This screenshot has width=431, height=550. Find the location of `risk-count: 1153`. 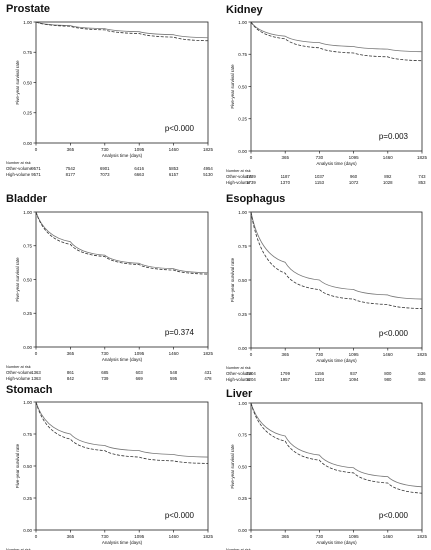

risk-count: 1153 is located at coordinates (320, 182).